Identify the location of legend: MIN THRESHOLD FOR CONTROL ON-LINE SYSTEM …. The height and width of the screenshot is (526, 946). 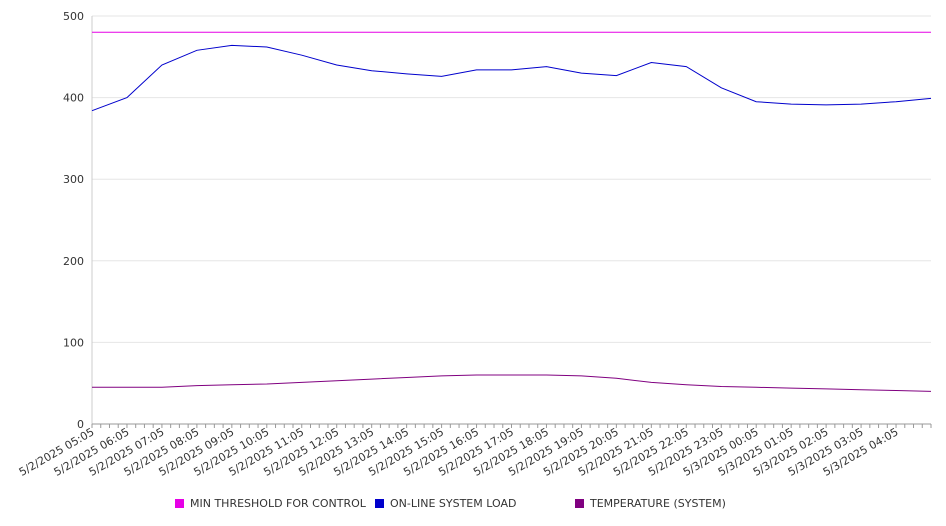
(473, 507).